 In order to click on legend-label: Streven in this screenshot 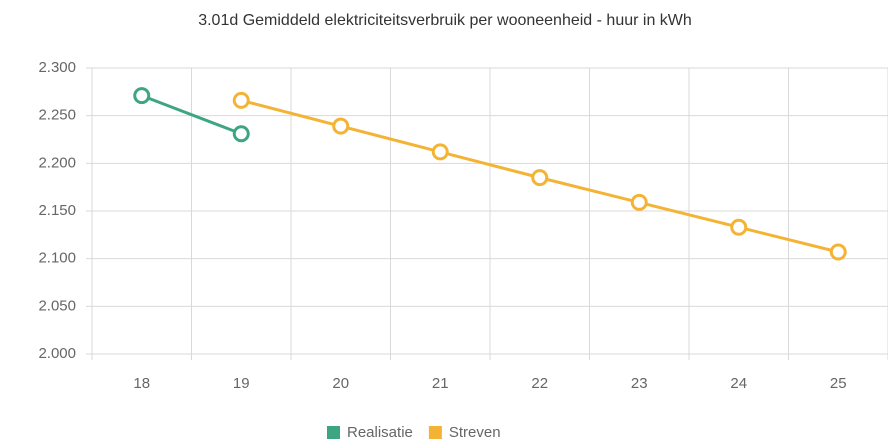, I will do `click(475, 432)`.